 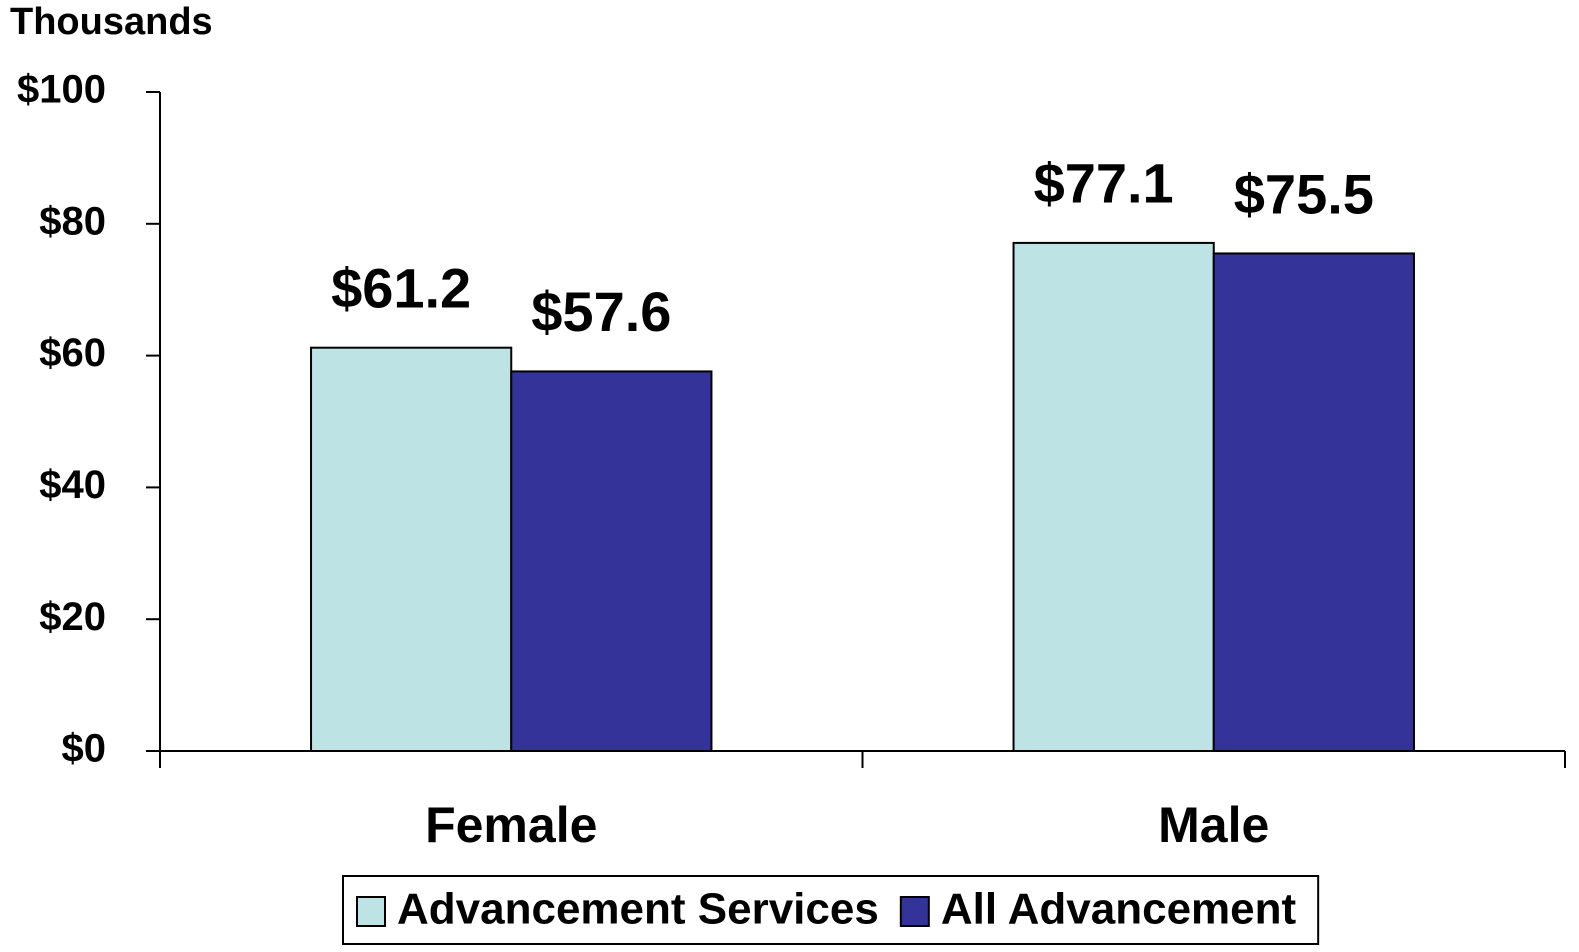 What do you see at coordinates (1304, 193) in the screenshot?
I see `value-label: $75.5` at bounding box center [1304, 193].